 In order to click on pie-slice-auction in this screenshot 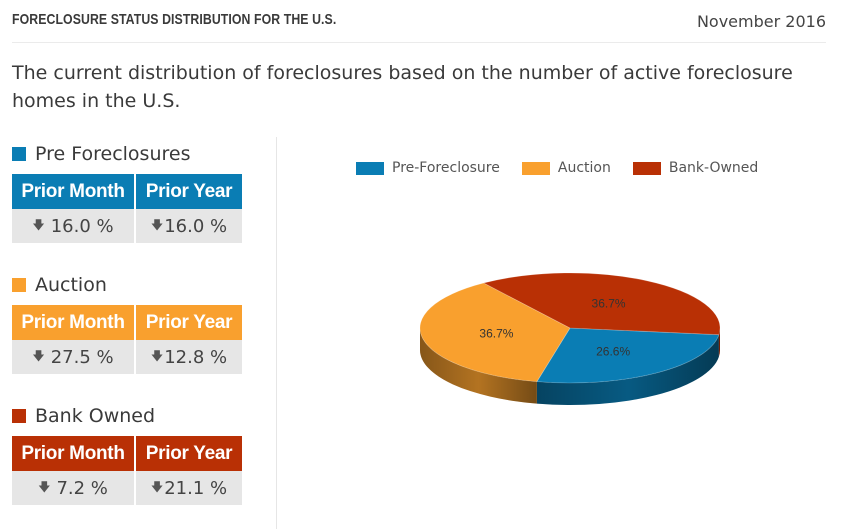, I will do `click(495, 332)`.